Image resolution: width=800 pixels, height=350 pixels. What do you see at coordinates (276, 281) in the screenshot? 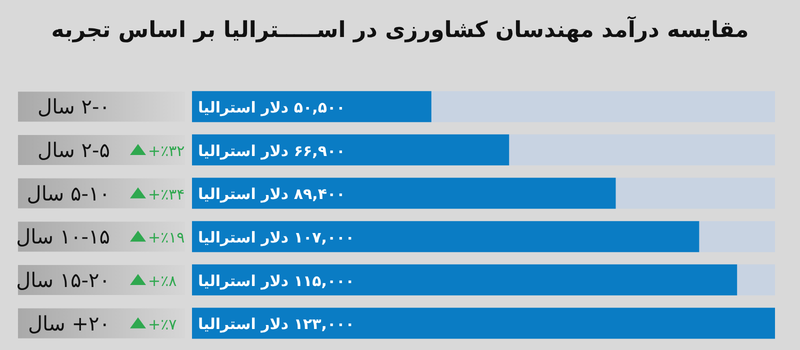
I see `data-label: ۱۱۵,۰۰۰ دلار استرالیا` at bounding box center [276, 281].